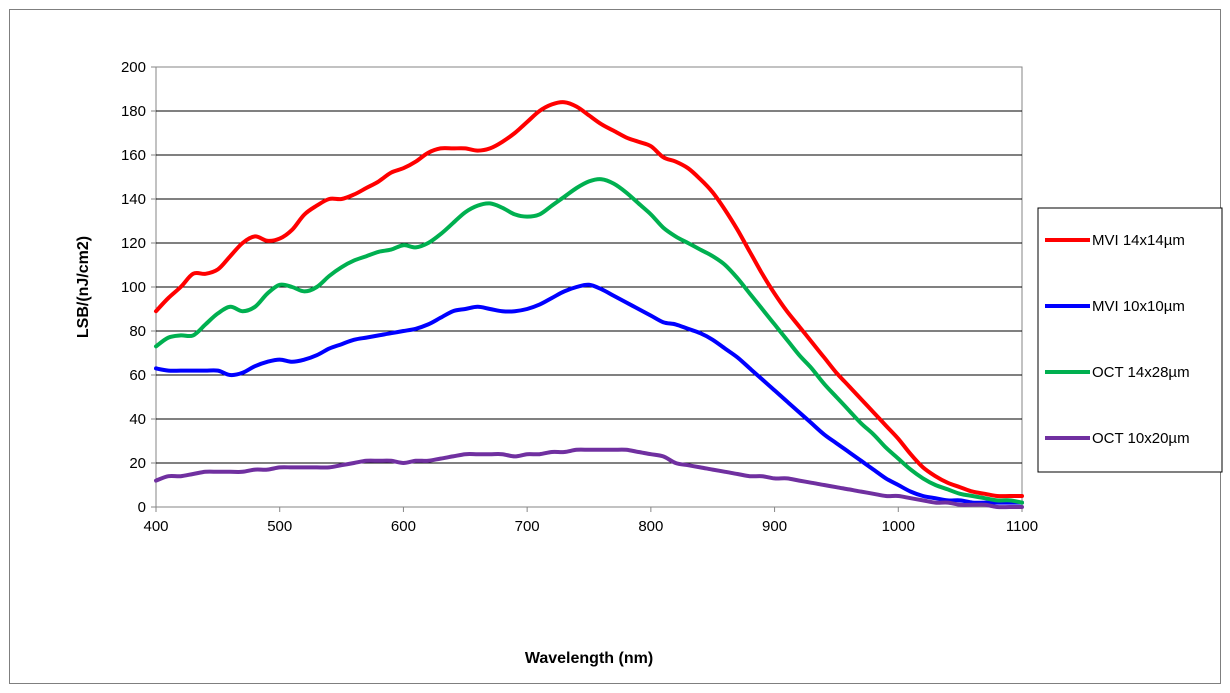 This screenshot has width=1230, height=693. Describe the element at coordinates (650, 526) in the screenshot. I see `x-tick-label: 800` at that location.